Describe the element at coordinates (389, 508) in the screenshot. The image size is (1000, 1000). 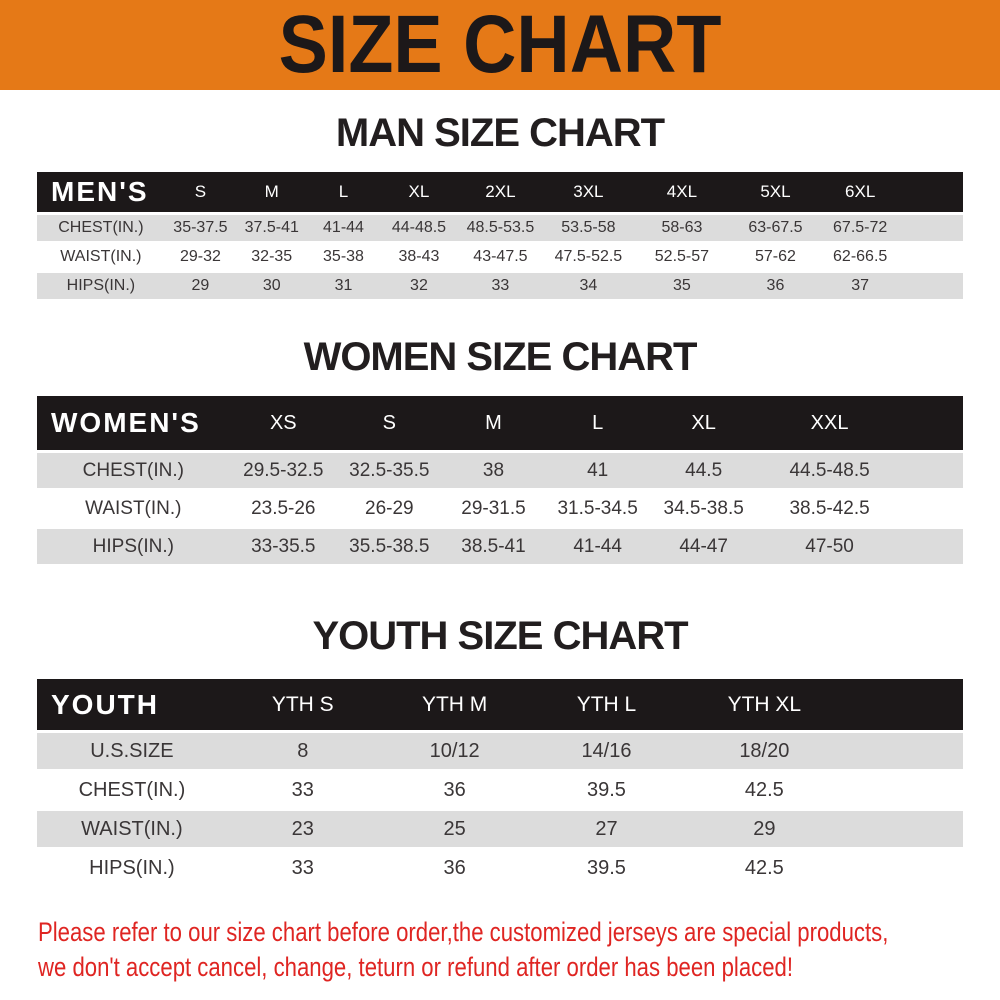
I see `measure-value-cell: 26-29` at that location.